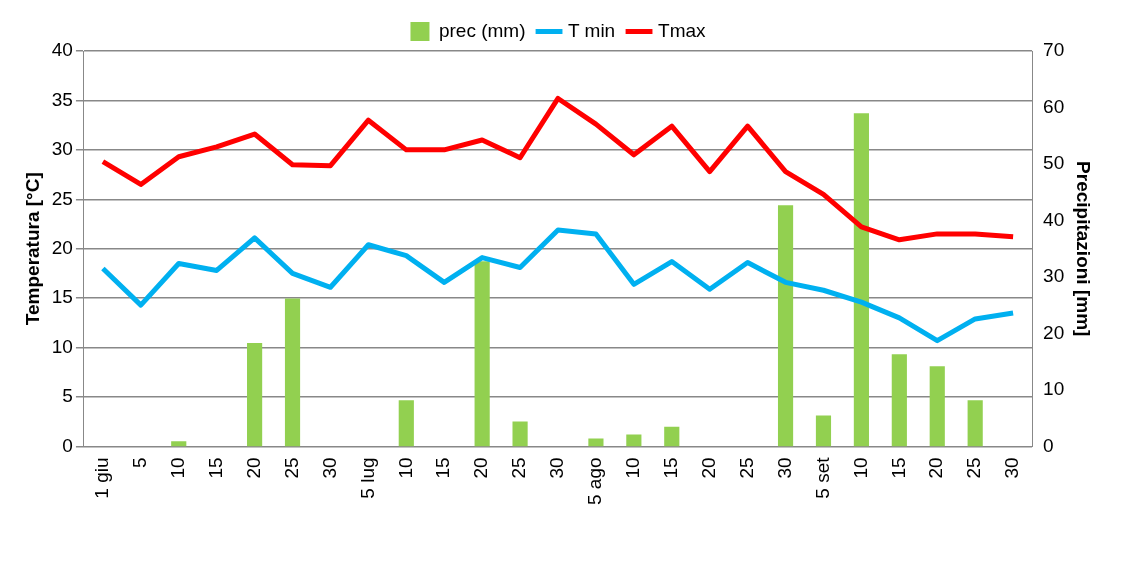 Image resolution: width=1121 pixels, height=561 pixels. Describe the element at coordinates (592, 30) in the screenshot. I see `legend-label: T min` at that location.